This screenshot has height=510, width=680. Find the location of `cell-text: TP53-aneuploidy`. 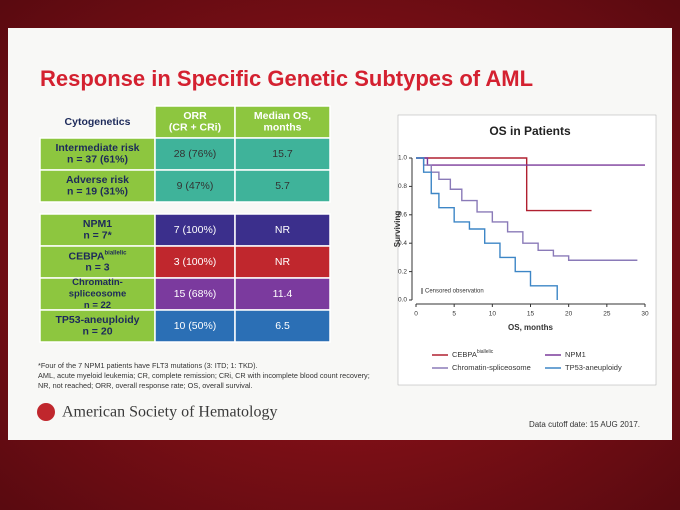

cell-text: TP53-aneuploidy is located at coordinates (97, 320).